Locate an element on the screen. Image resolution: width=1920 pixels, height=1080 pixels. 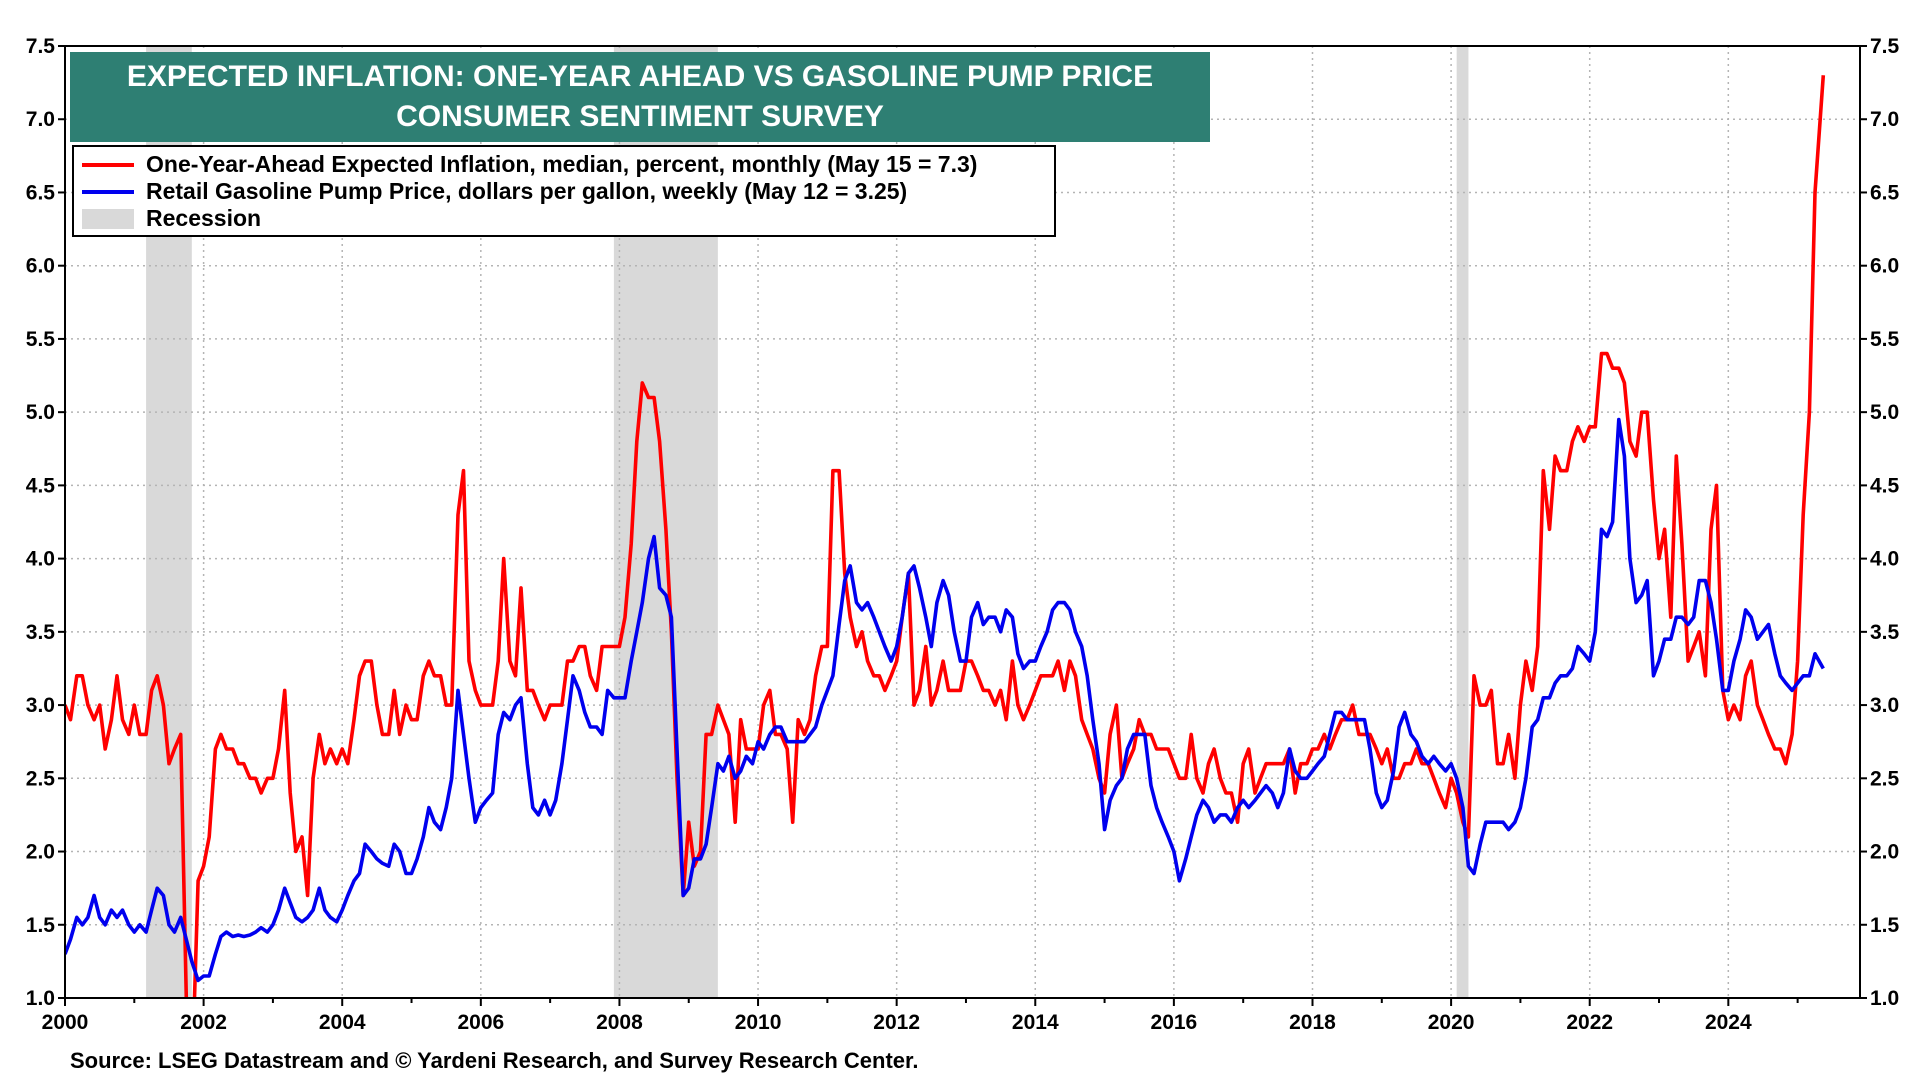
legend-swatch-gasoline is located at coordinates (108, 191).